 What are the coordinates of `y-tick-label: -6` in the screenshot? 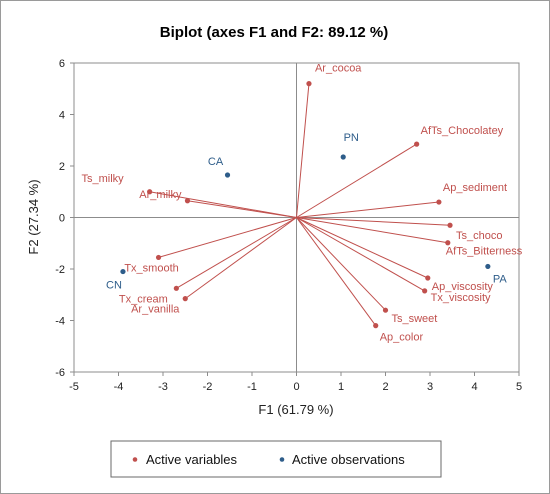 It's located at (60, 373).